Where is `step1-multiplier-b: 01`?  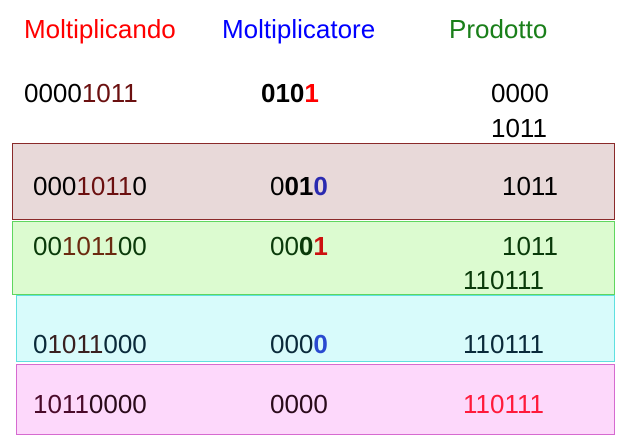 step1-multiplier-b: 01 is located at coordinates (299, 186).